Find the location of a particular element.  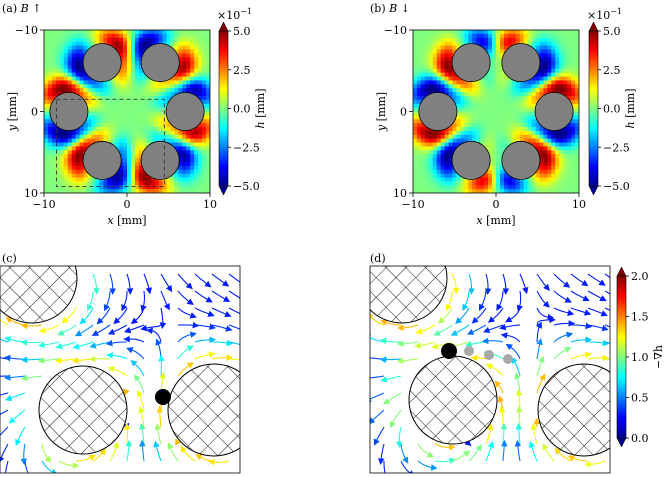

y-tick-label: 0 is located at coordinates (34, 112).